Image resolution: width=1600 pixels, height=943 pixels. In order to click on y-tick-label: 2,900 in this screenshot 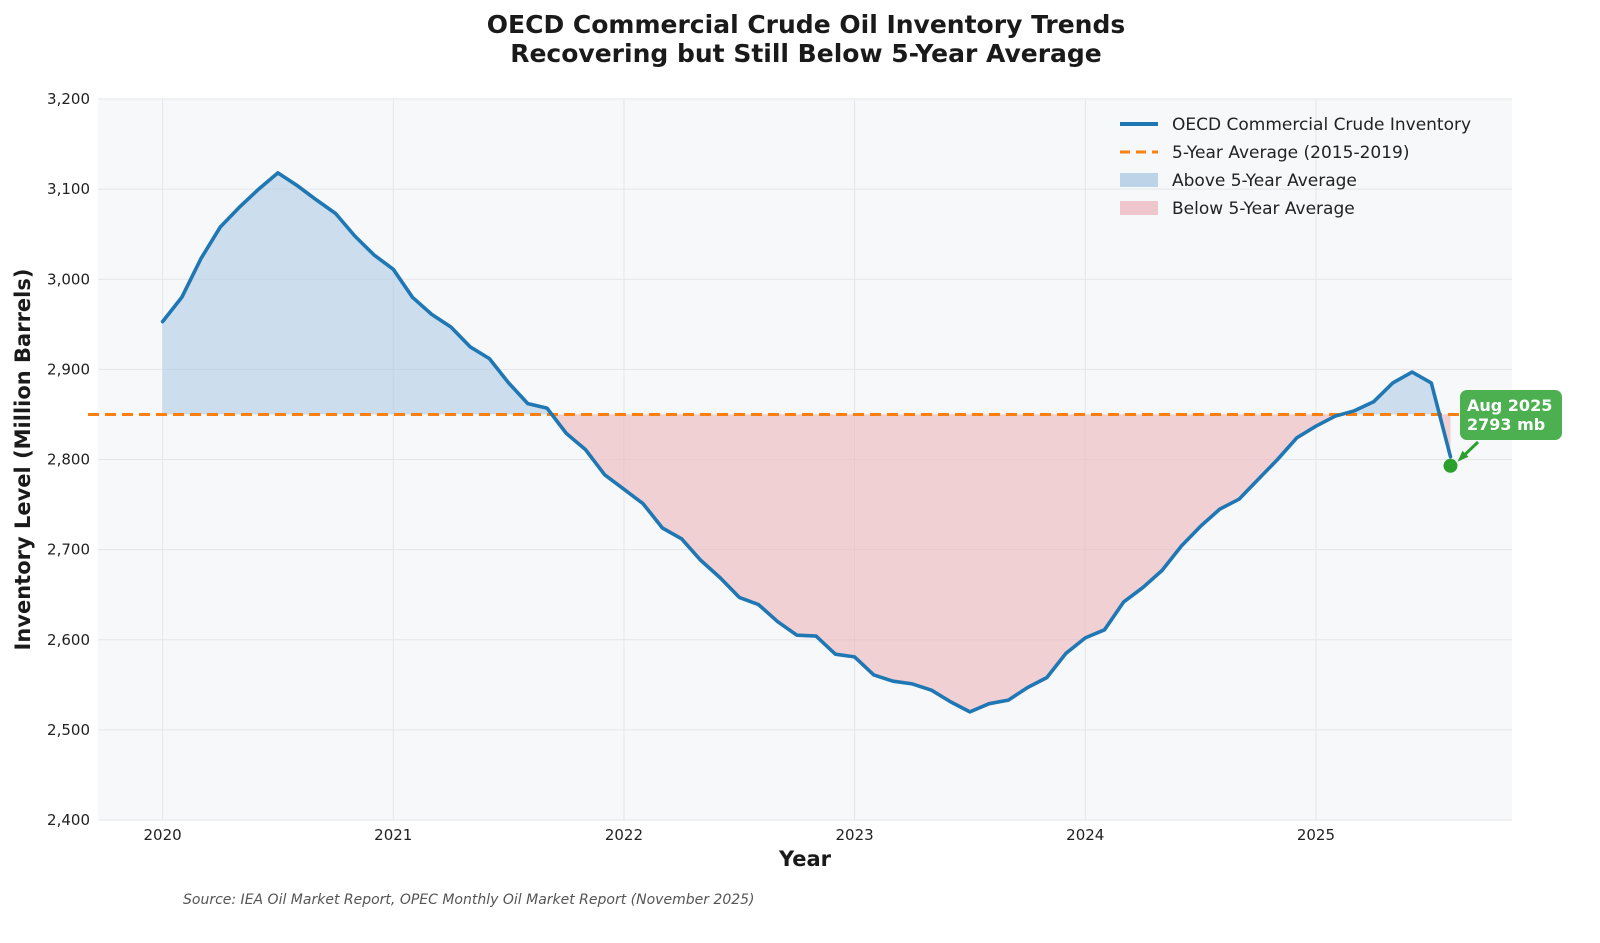, I will do `click(68, 369)`.